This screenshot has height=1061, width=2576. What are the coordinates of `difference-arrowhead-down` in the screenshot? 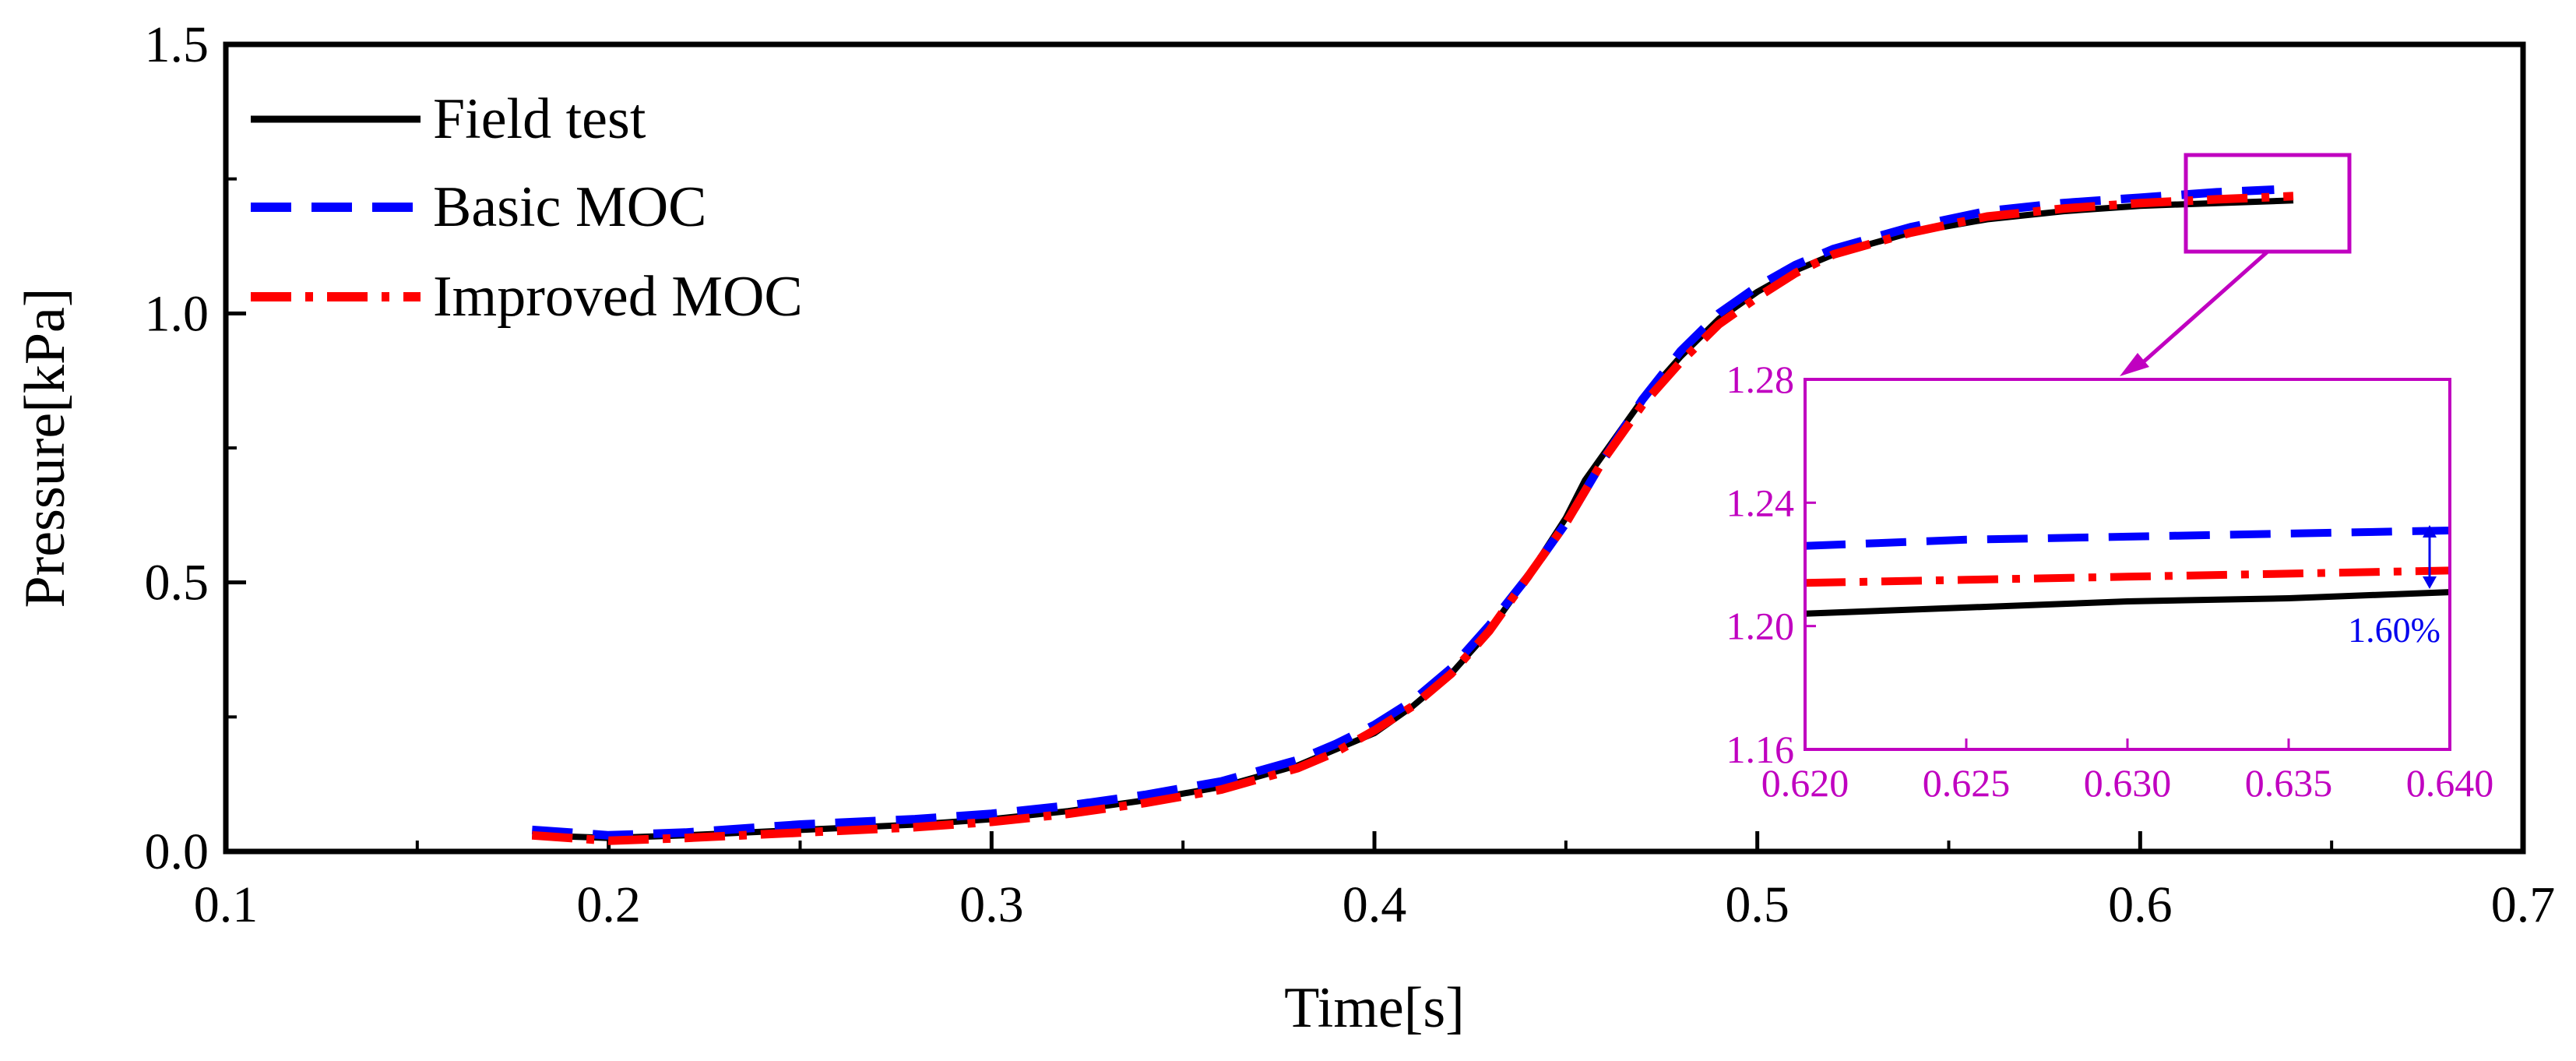 It's located at (2430, 582).